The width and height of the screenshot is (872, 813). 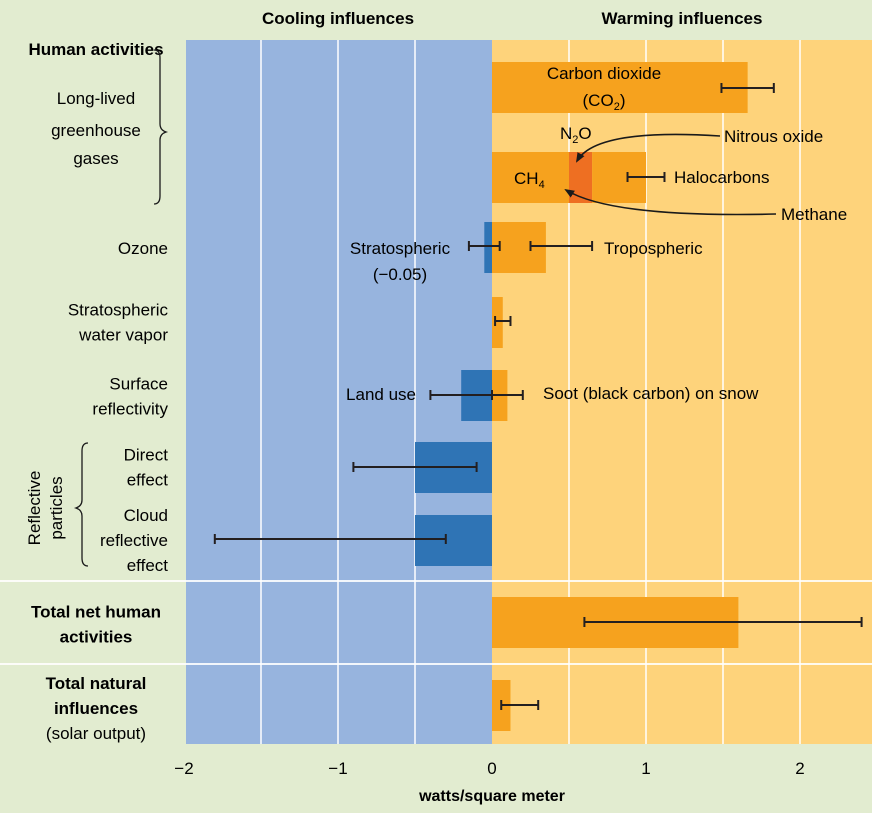 I want to click on bar-cloud-reflective-effect, so click(x=453, y=540).